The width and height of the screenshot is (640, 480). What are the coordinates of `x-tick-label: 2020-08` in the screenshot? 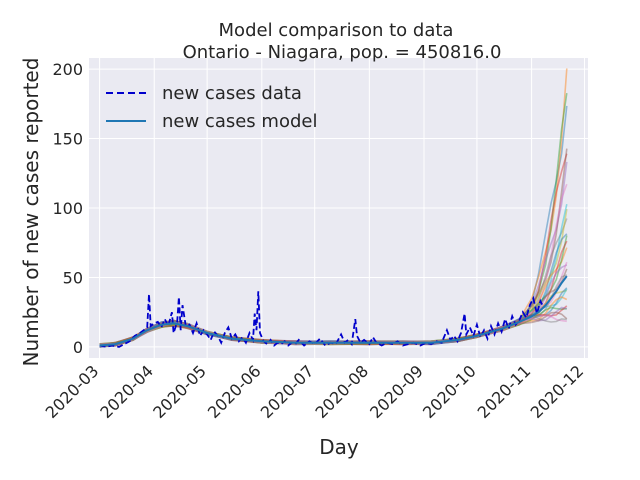 It's located at (341, 391).